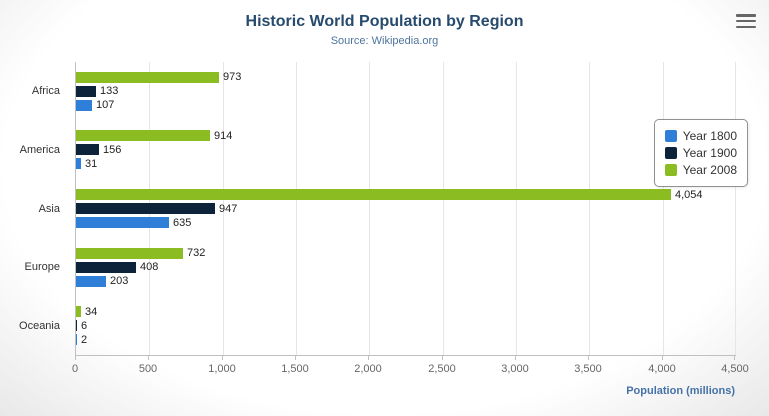  I want to click on tick-label: 500, so click(148, 369).